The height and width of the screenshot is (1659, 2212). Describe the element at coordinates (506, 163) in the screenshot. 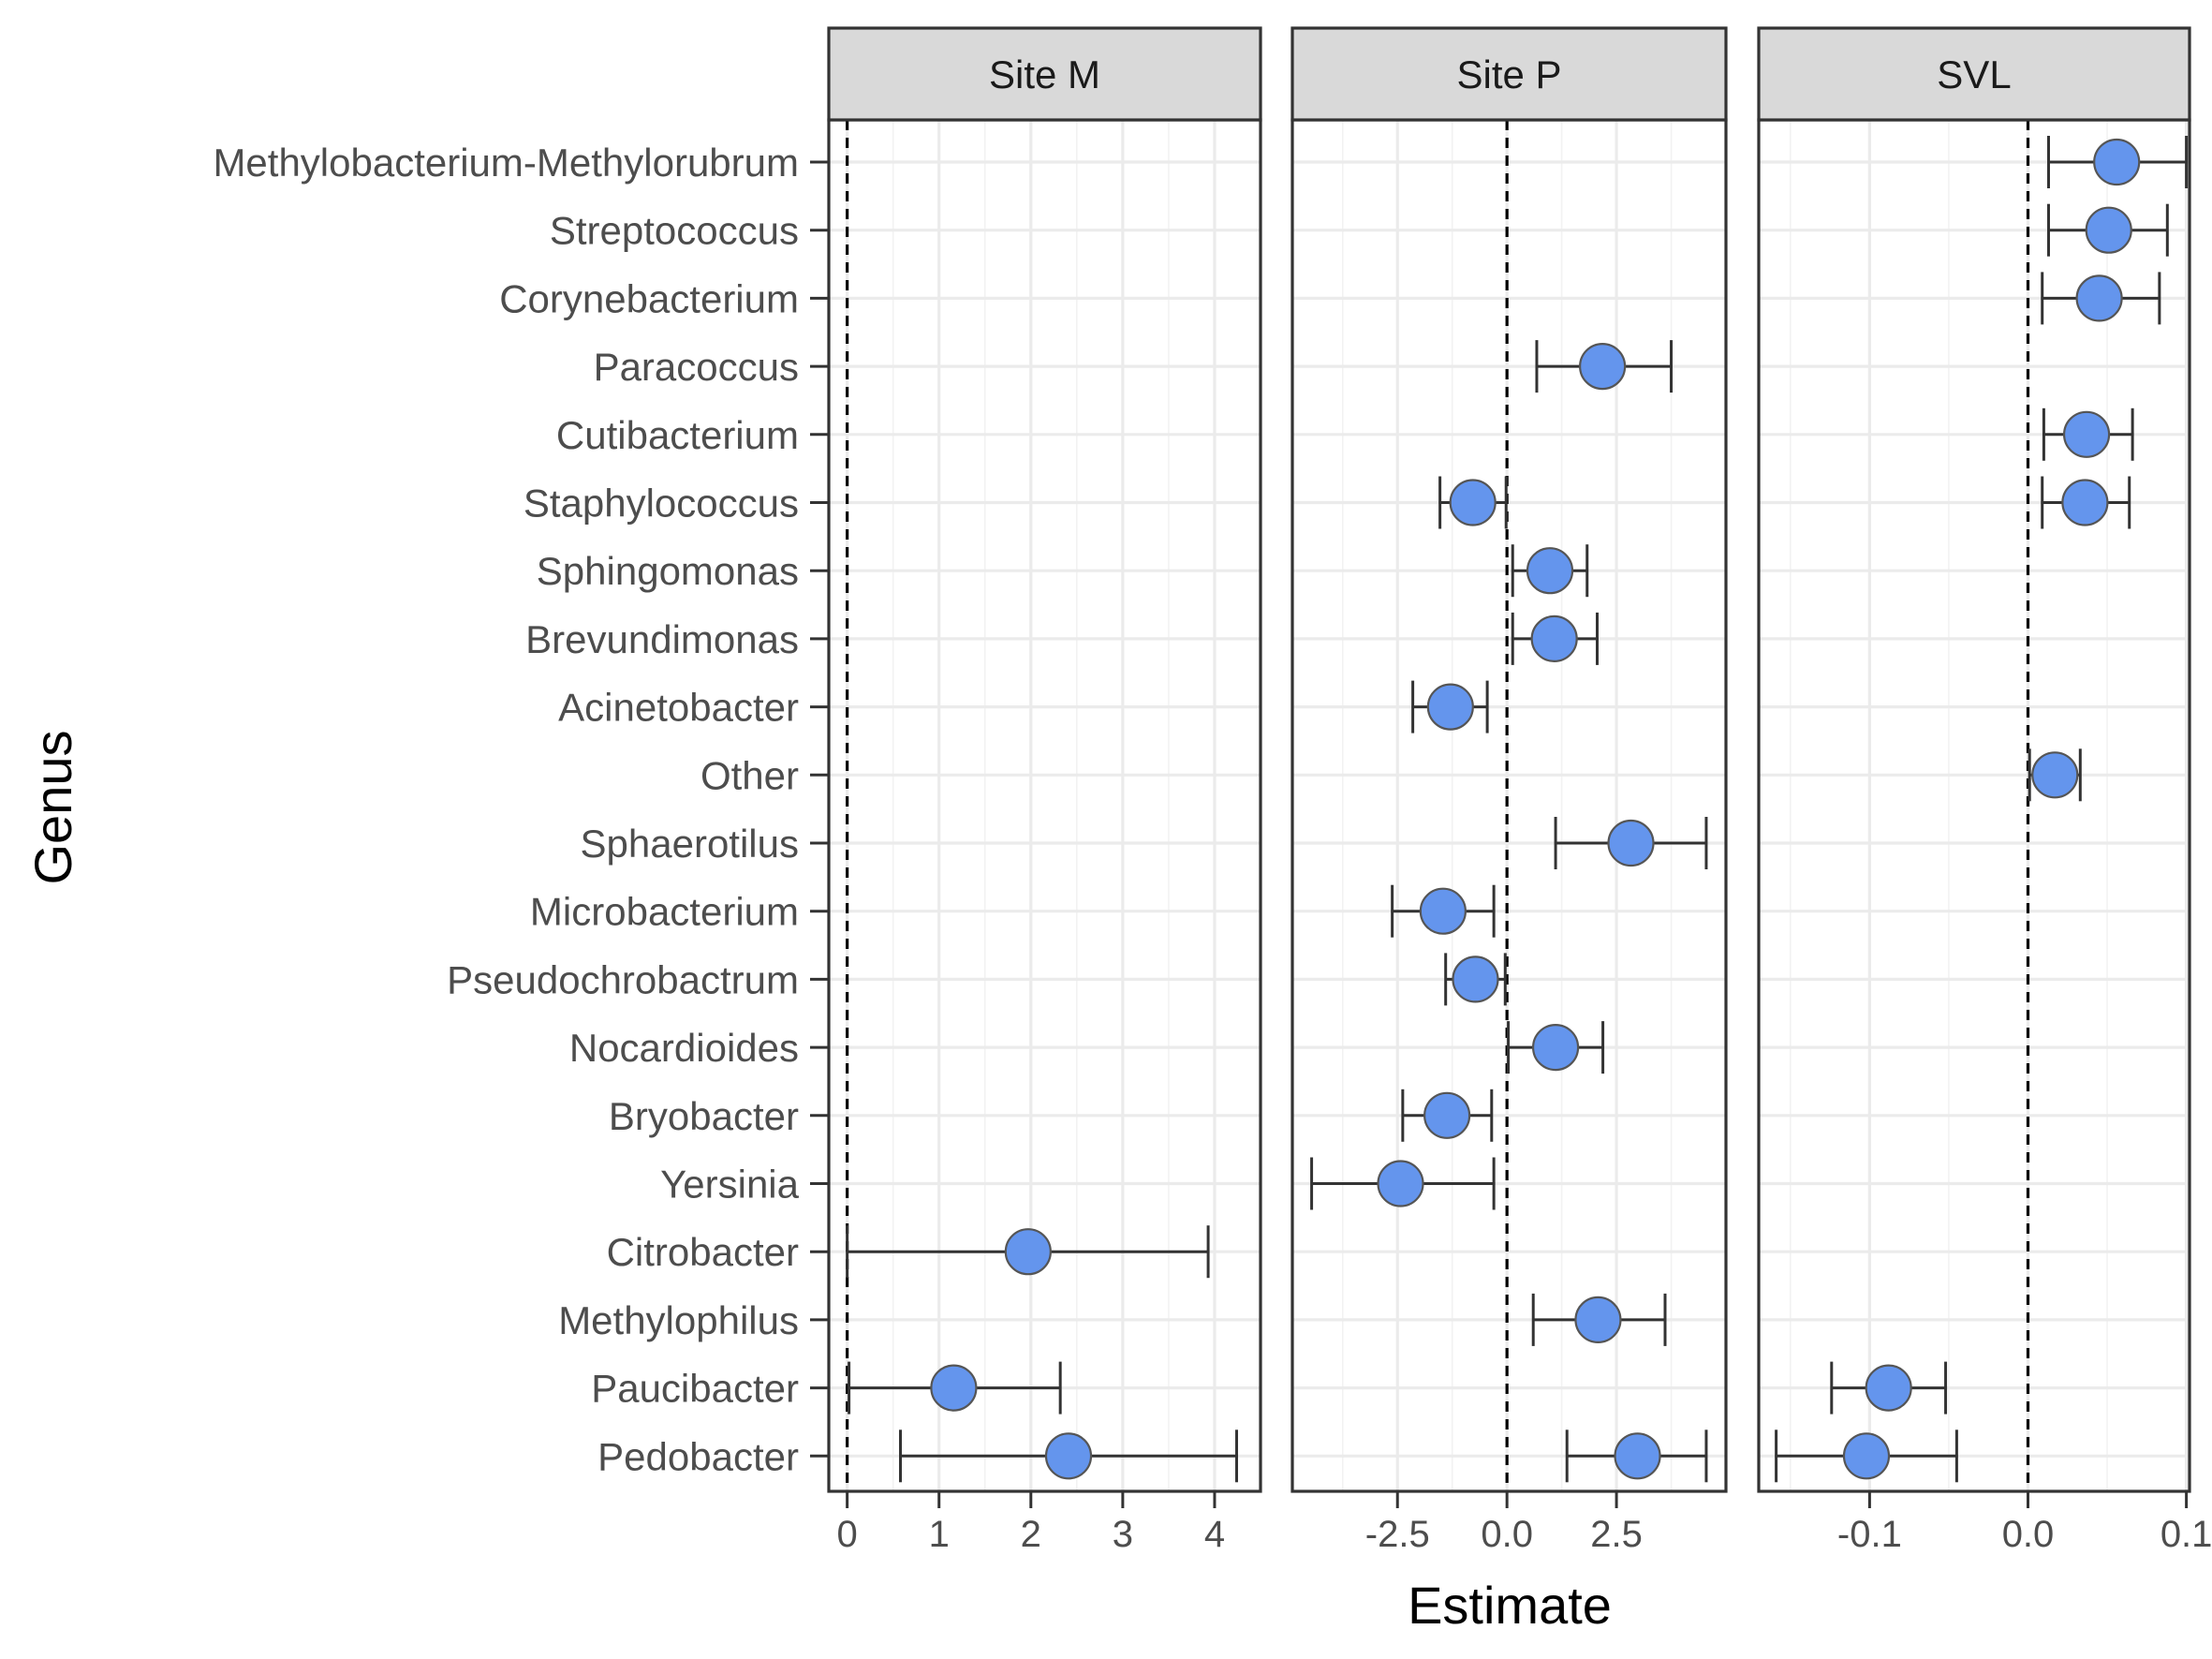

I see `genus-label: Methylobacterium-Methylorubrum` at that location.